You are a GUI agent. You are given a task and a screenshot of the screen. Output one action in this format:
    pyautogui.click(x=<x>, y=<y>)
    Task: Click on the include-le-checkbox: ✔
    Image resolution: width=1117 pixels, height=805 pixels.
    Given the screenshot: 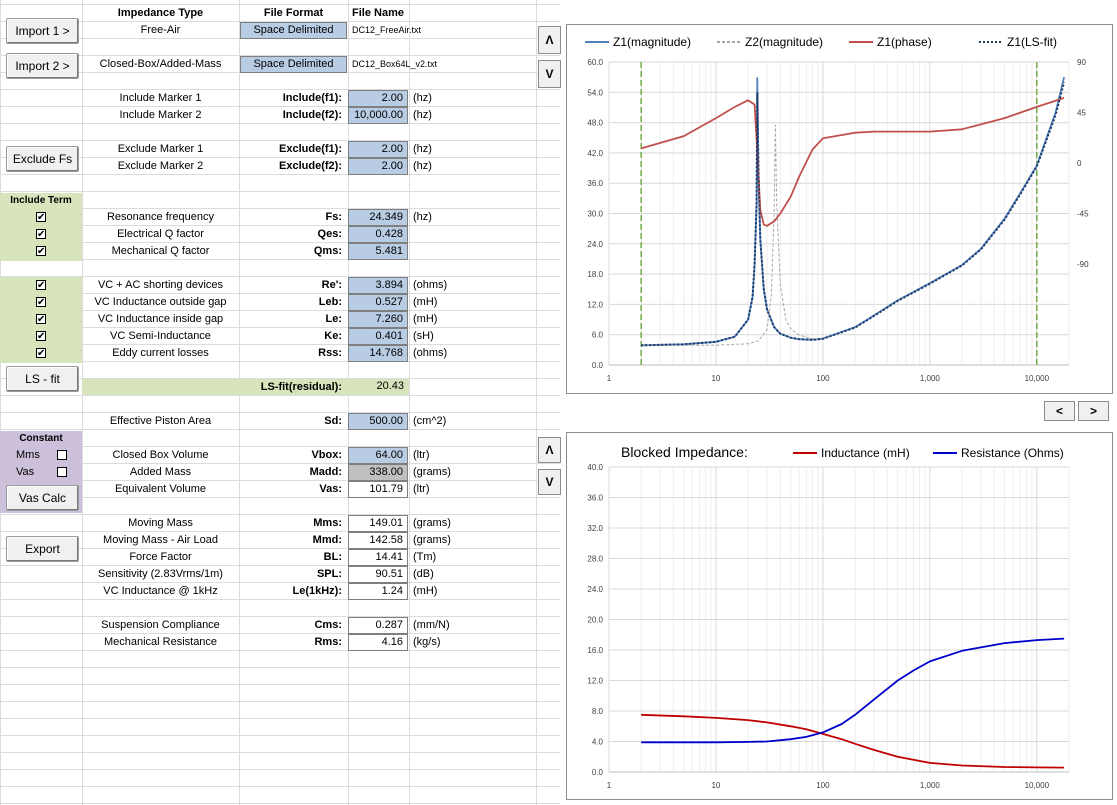 What is the action you would take?
    pyautogui.click(x=41, y=319)
    